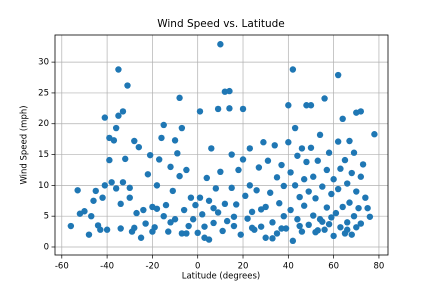  What do you see at coordinates (107, 267) in the screenshot?
I see `x-tick-label: -40` at bounding box center [107, 267].